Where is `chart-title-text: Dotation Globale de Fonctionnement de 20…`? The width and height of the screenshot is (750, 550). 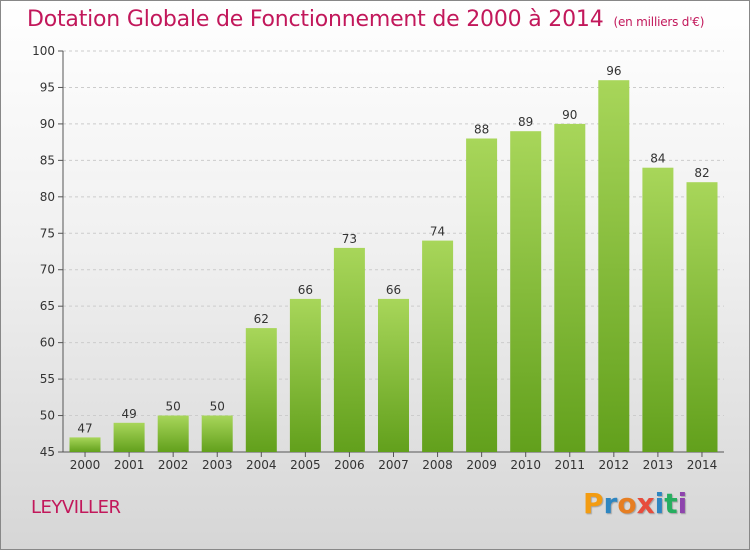 chart-title-text: Dotation Globale de Fonctionnement de 20… is located at coordinates (315, 19).